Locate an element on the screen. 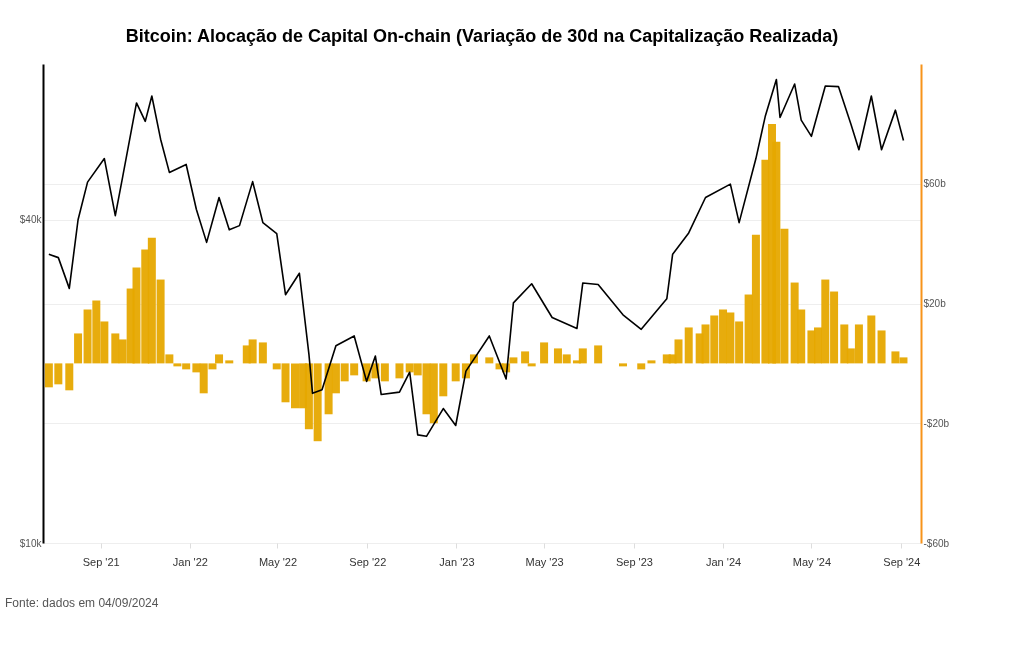 This screenshot has height=645, width=1024. x-tick-label: Sep '24 is located at coordinates (902, 561).